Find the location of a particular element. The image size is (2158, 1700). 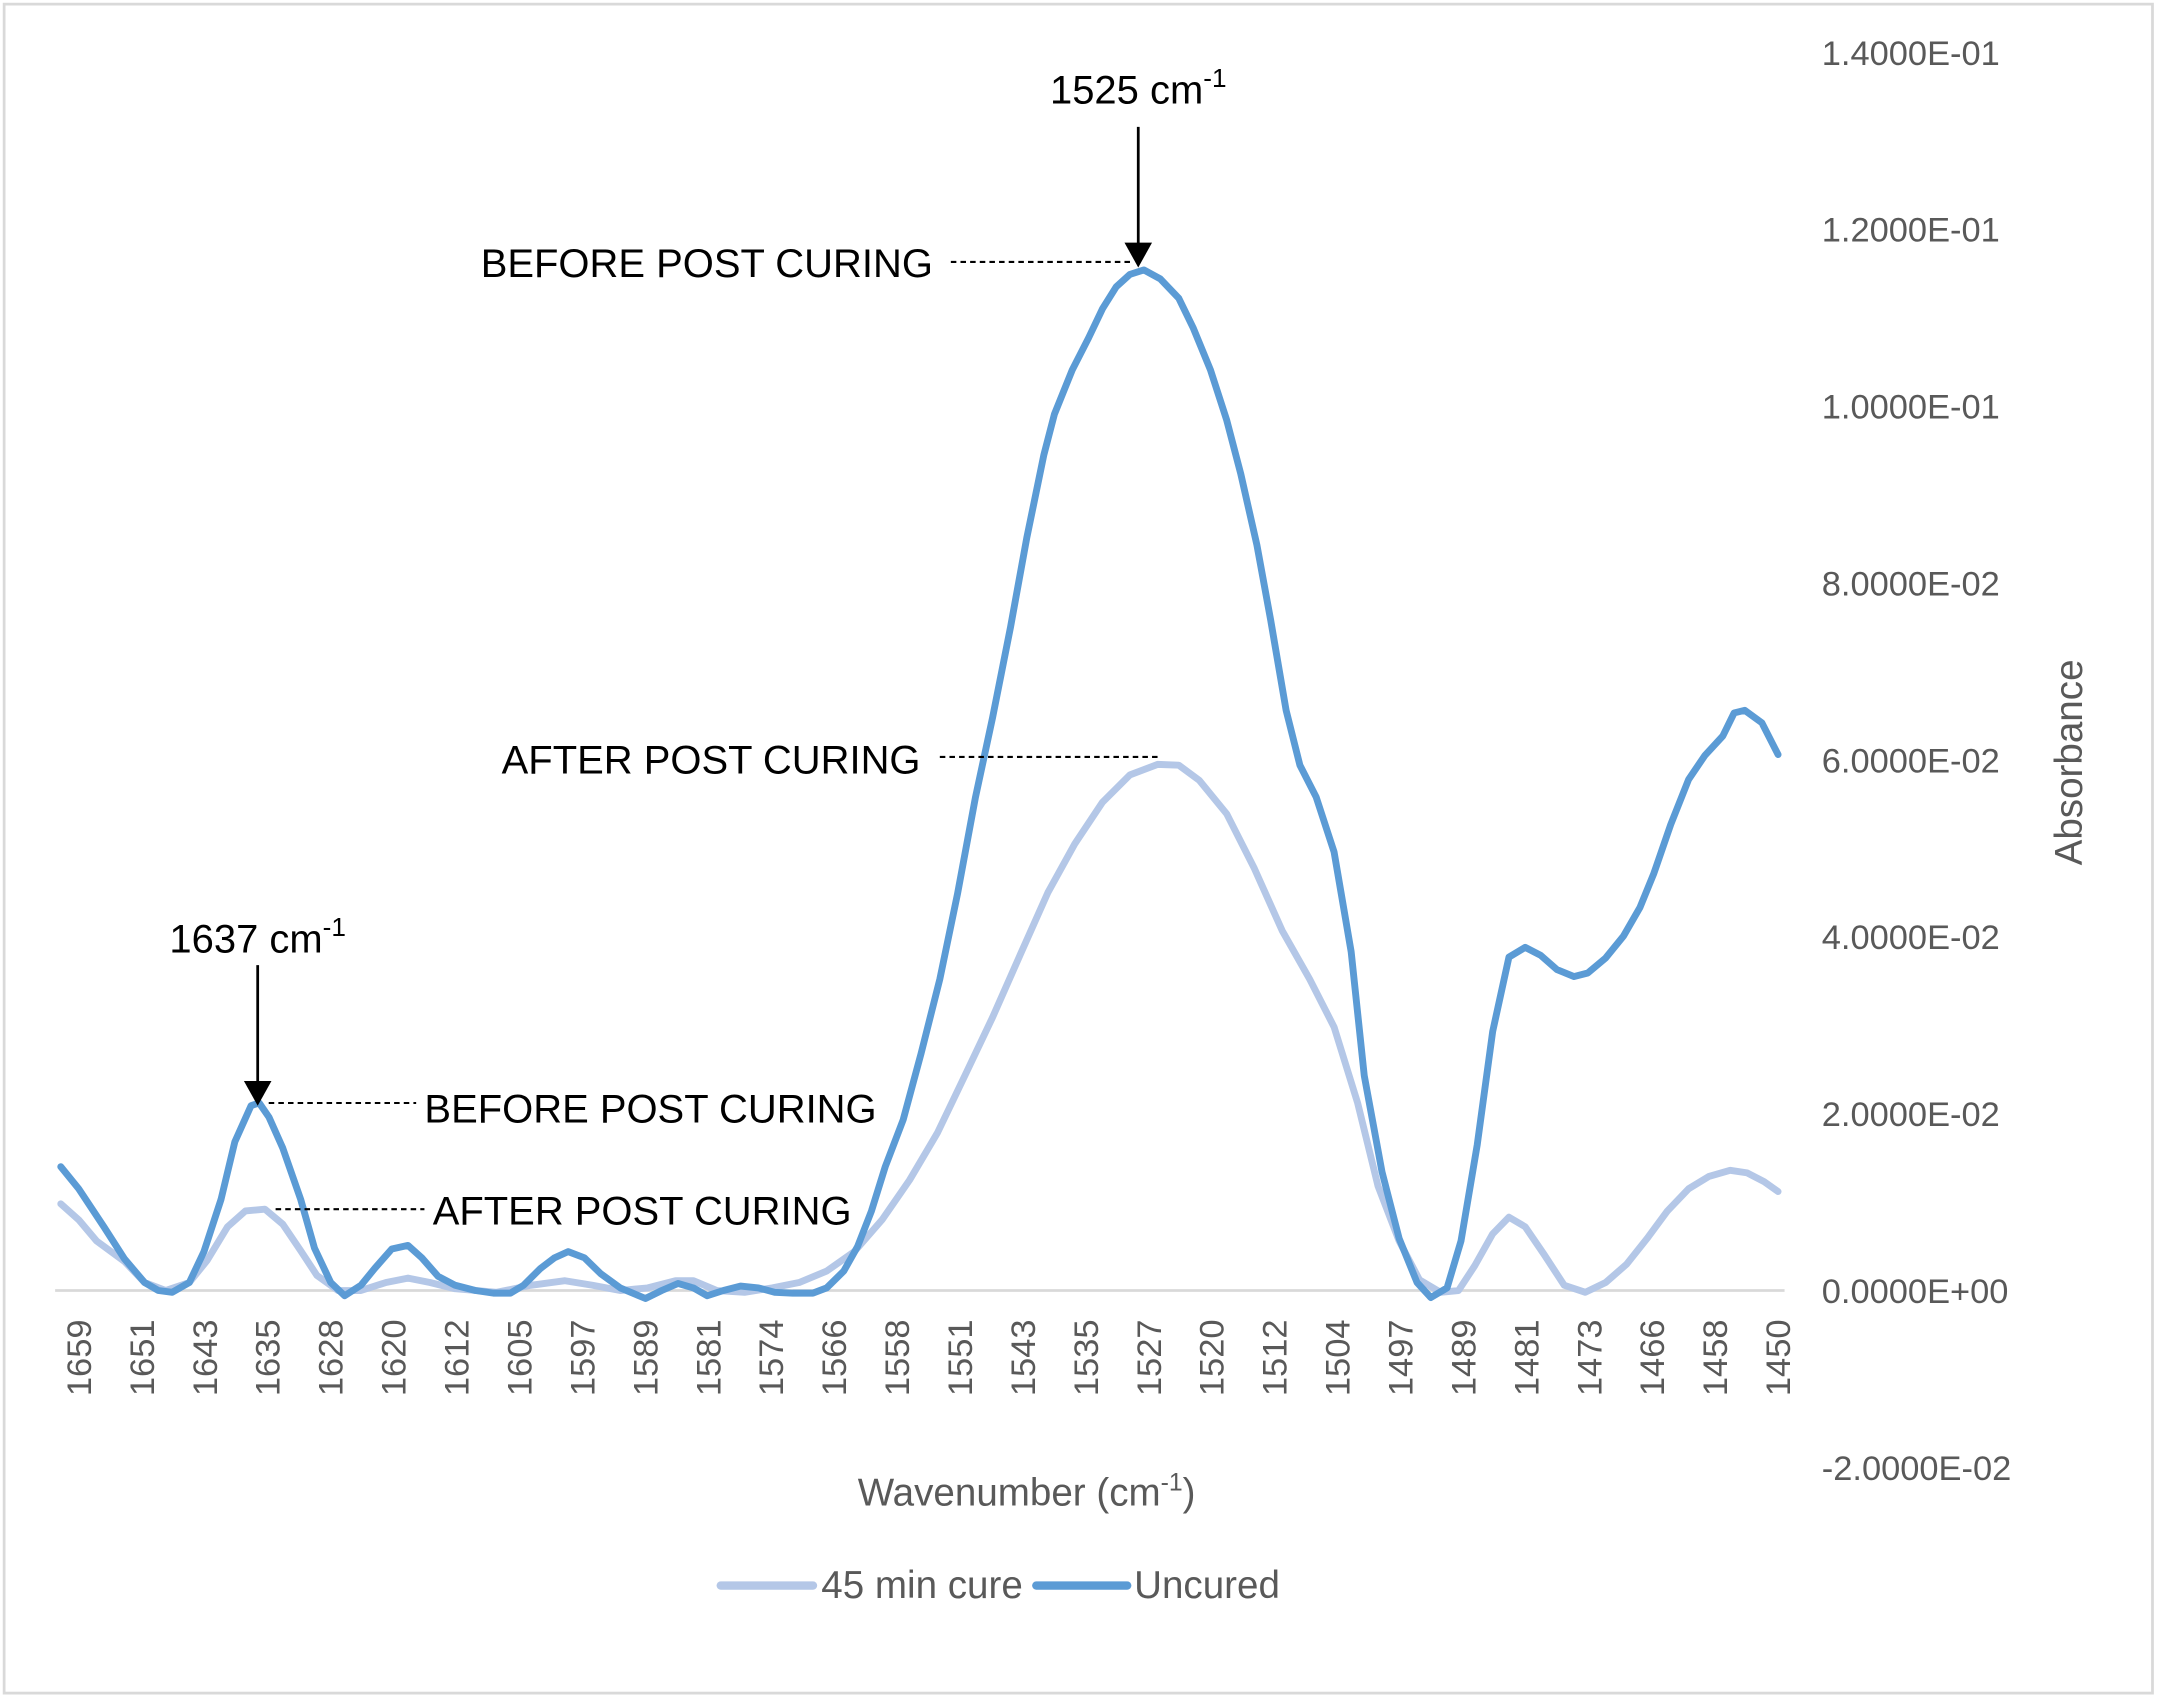

x-tick-label: 1450 is located at coordinates (1779, 1357).